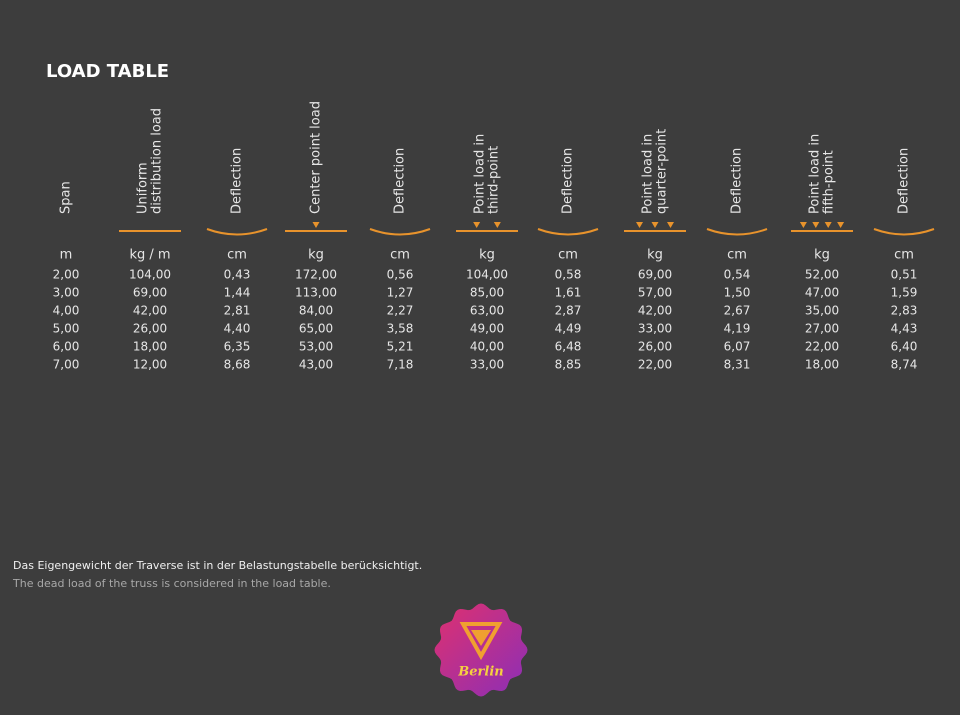 This screenshot has width=960, height=715. What do you see at coordinates (66, 293) in the screenshot?
I see `cell: 3,00` at bounding box center [66, 293].